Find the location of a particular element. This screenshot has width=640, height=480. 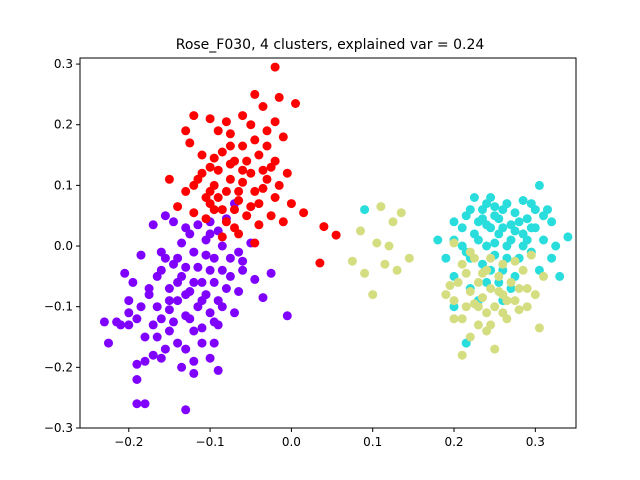

x-tick-label: −0.2 is located at coordinates (128, 442).